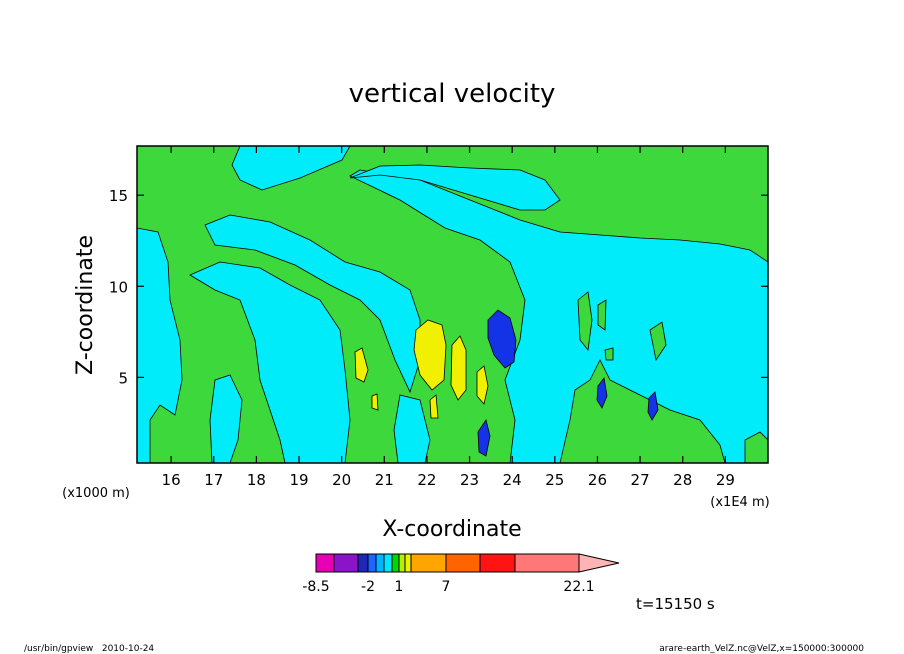 The height and width of the screenshot is (654, 904). What do you see at coordinates (451, 529) in the screenshot?
I see `x-axis-label: X-coordinate` at bounding box center [451, 529].